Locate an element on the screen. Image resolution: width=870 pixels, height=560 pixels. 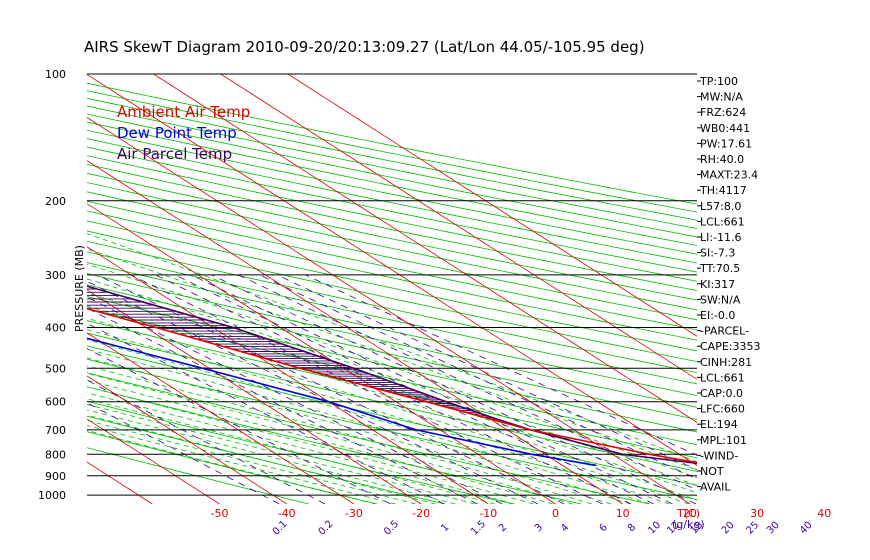
index-item: -PARCEL- is located at coordinates (724, 331).